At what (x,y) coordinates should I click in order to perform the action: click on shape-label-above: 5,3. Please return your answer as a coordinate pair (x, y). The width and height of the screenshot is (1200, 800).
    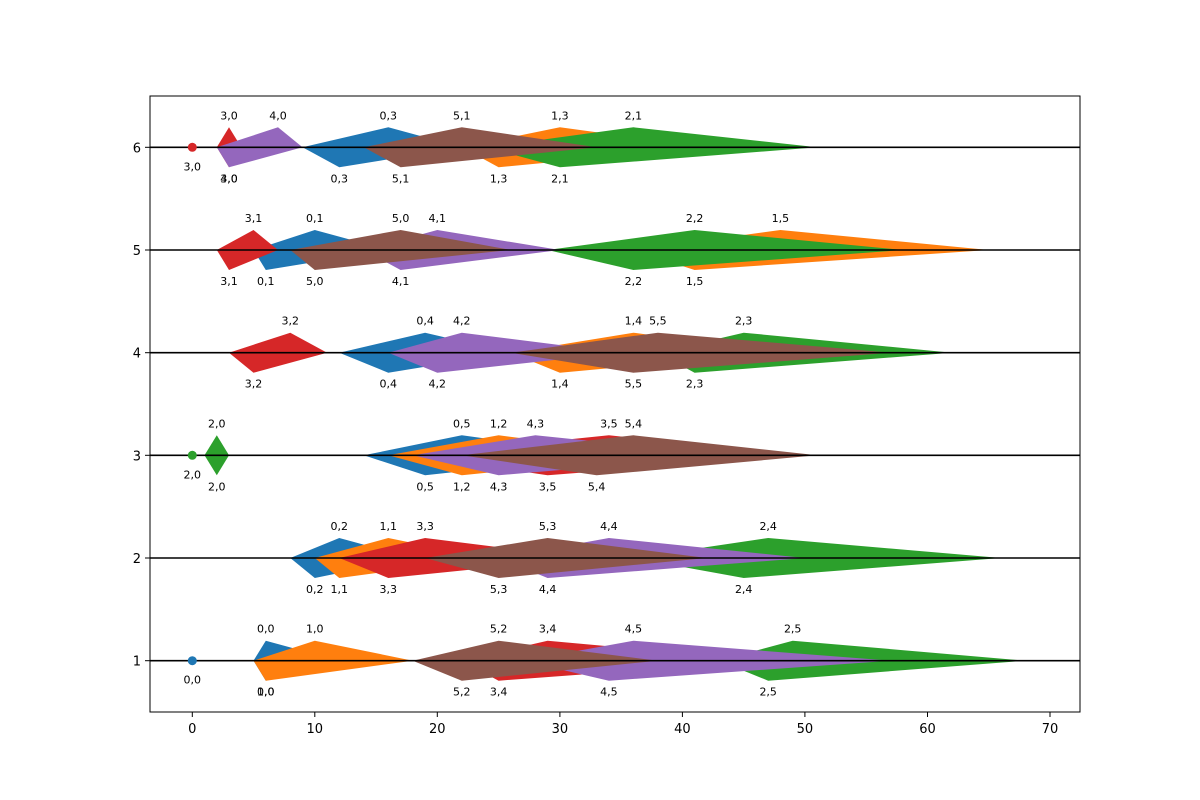
    Looking at the image, I should click on (548, 526).